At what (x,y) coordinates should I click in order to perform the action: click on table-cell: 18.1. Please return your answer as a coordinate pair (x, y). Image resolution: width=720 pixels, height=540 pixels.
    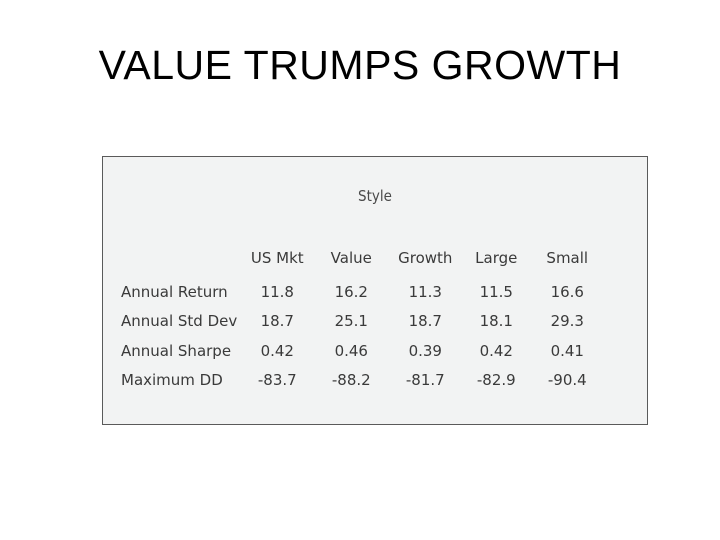
    Looking at the image, I should click on (496, 321).